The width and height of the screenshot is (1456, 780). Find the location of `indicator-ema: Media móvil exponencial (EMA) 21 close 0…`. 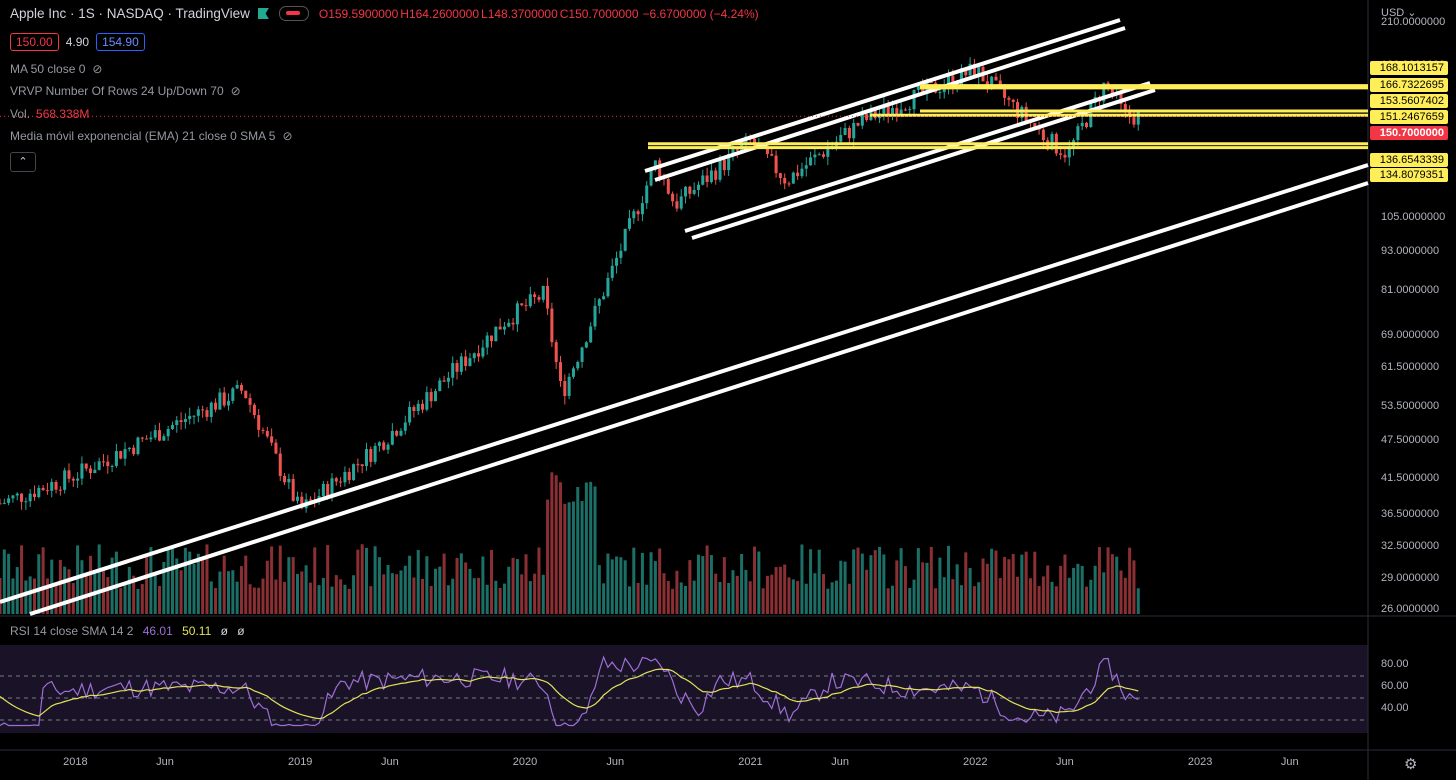

indicator-ema: Media móvil exponencial (EMA) 21 close 0… is located at coordinates (151, 136).